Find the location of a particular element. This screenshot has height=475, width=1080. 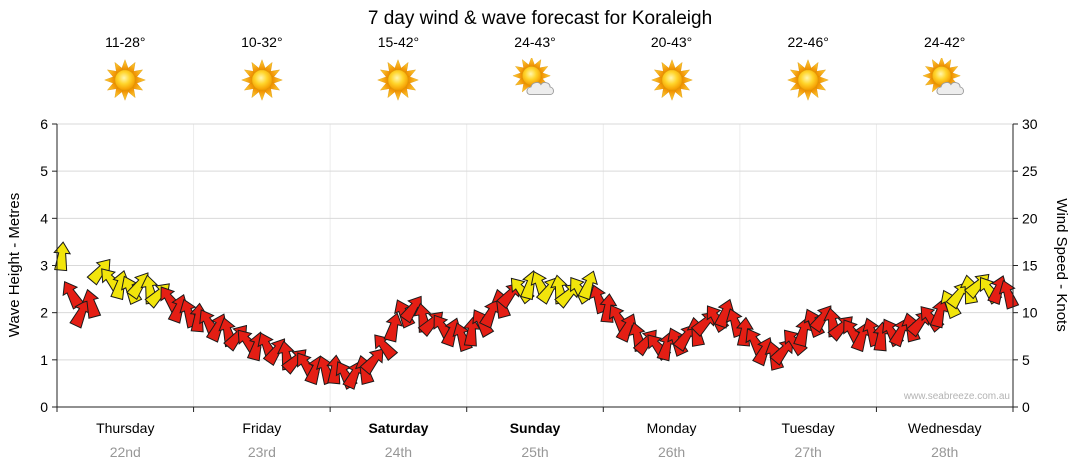

temp-range-tuesday: 22-46° is located at coordinates (808, 42).